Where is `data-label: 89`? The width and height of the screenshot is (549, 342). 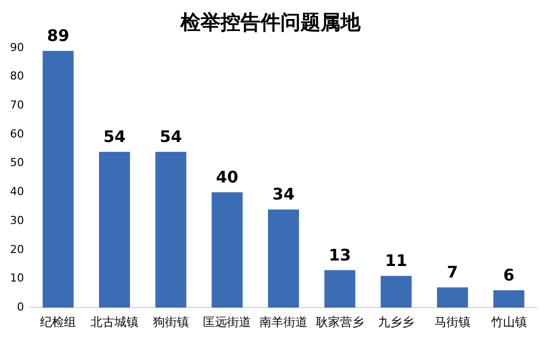
data-label: 89 is located at coordinates (58, 36).